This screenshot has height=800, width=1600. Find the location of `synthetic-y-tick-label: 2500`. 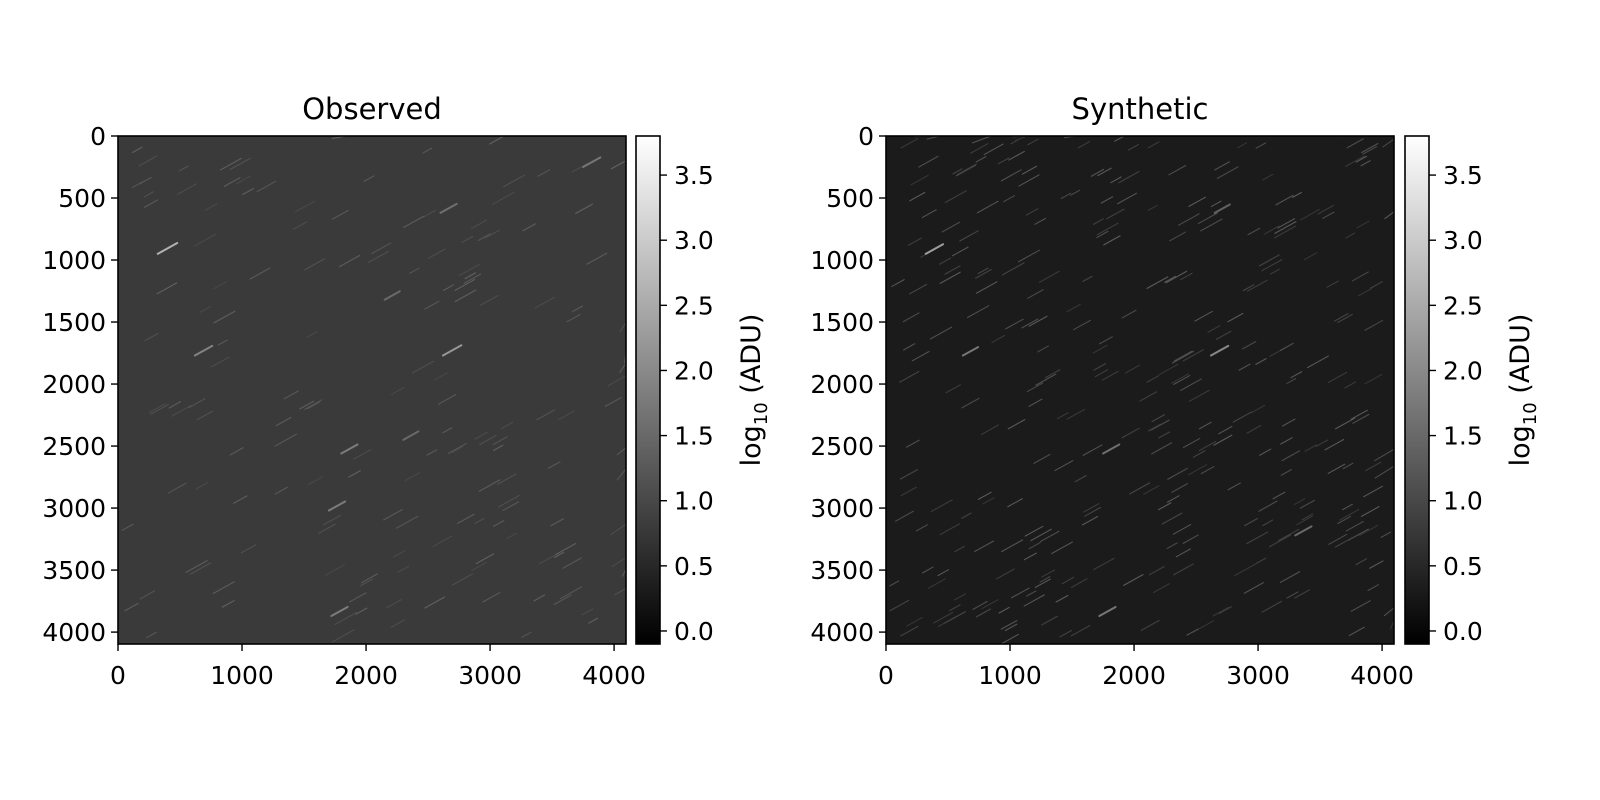

synthetic-y-tick-label: 2500 is located at coordinates (842, 446).